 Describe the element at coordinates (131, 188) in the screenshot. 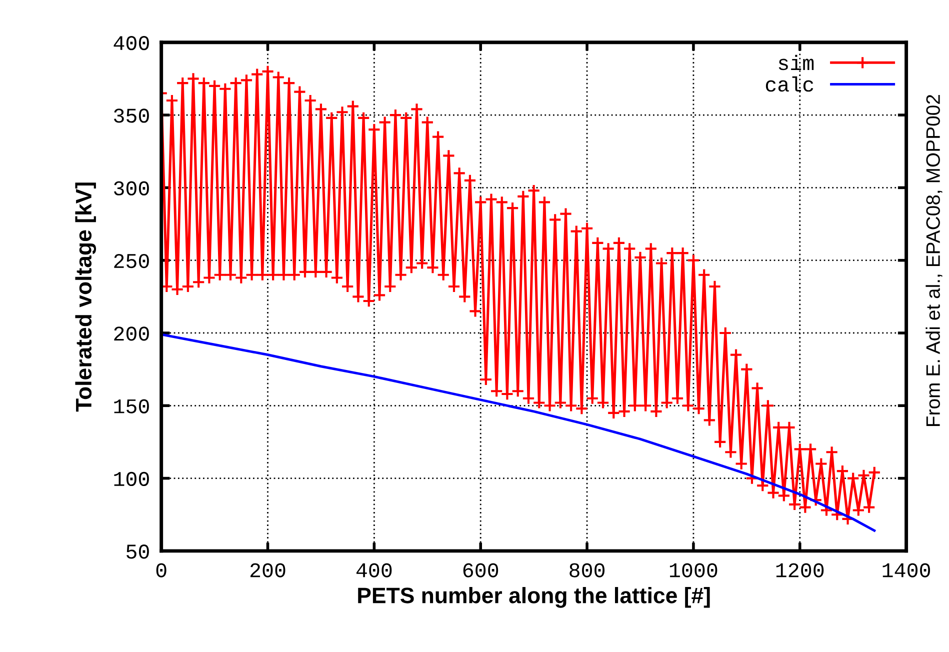

I see `y-tick-label: 300` at that location.